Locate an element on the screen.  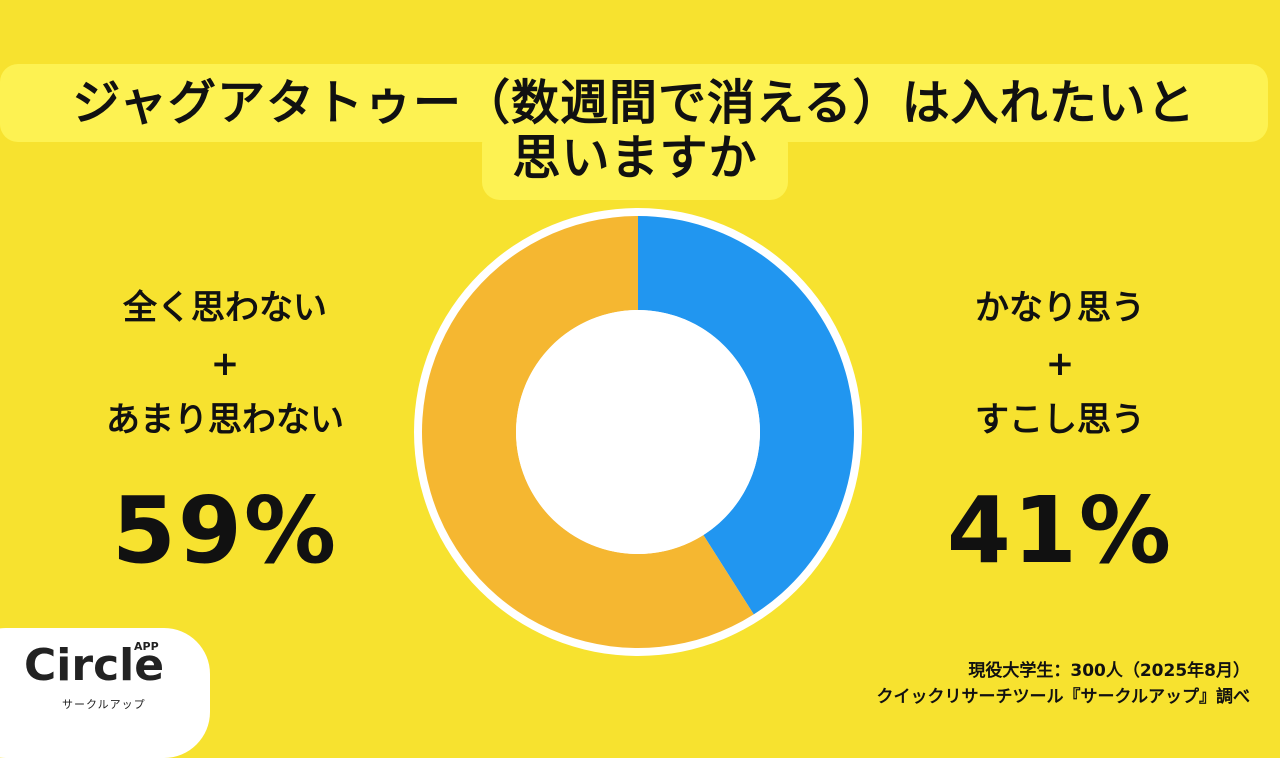
left-percent: 59% is located at coordinates (225, 530).